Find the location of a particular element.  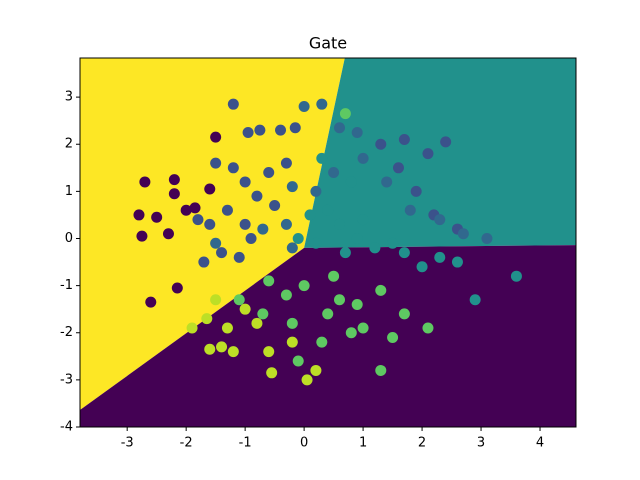

y-tick-label: -3 is located at coordinates (66, 379).